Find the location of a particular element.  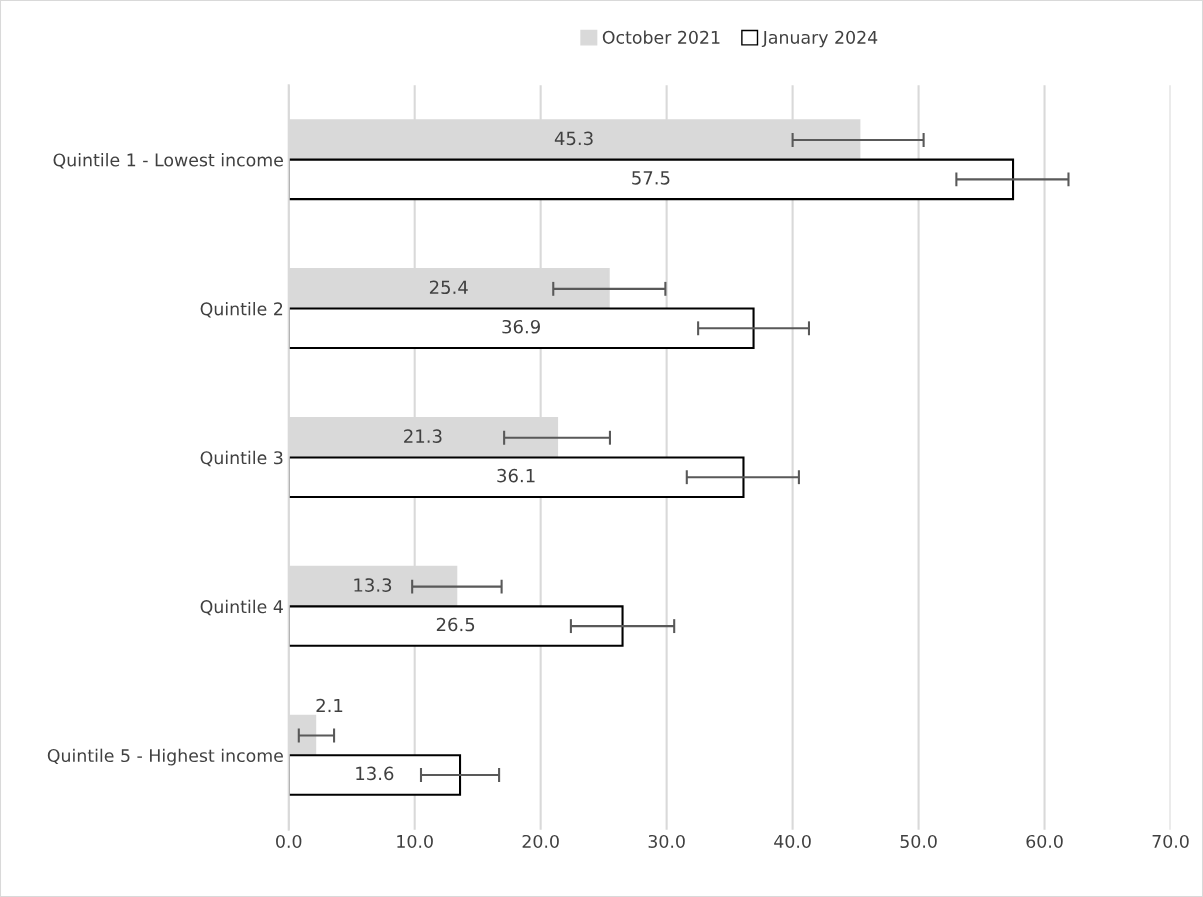

data-label: 13.6 is located at coordinates (375, 773).